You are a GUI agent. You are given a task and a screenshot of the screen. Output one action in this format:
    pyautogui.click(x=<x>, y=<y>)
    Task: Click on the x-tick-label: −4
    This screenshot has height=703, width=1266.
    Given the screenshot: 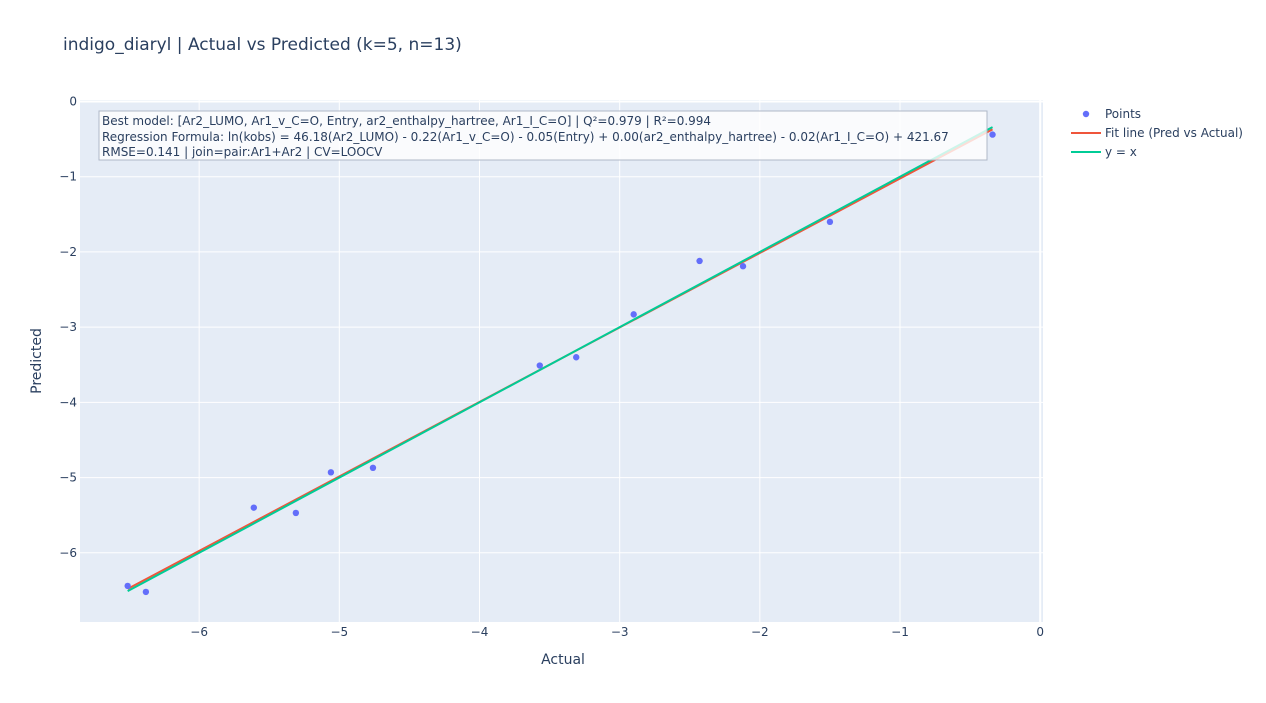 What is the action you would take?
    pyautogui.click(x=480, y=632)
    